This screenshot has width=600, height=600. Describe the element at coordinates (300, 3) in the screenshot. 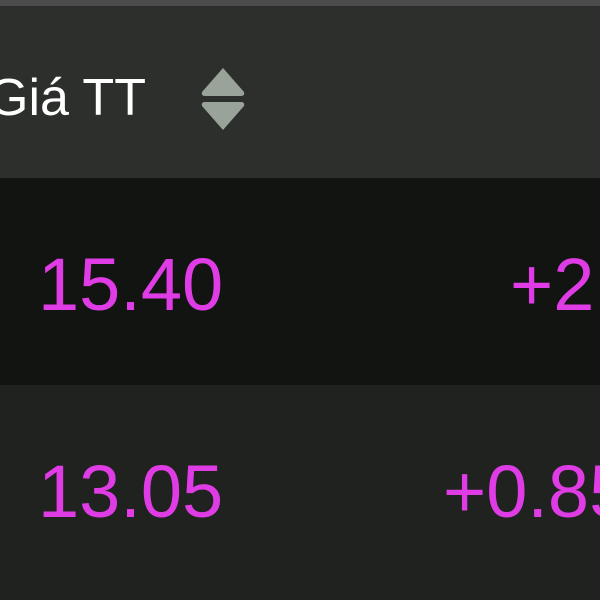

I see `top-divider` at that location.